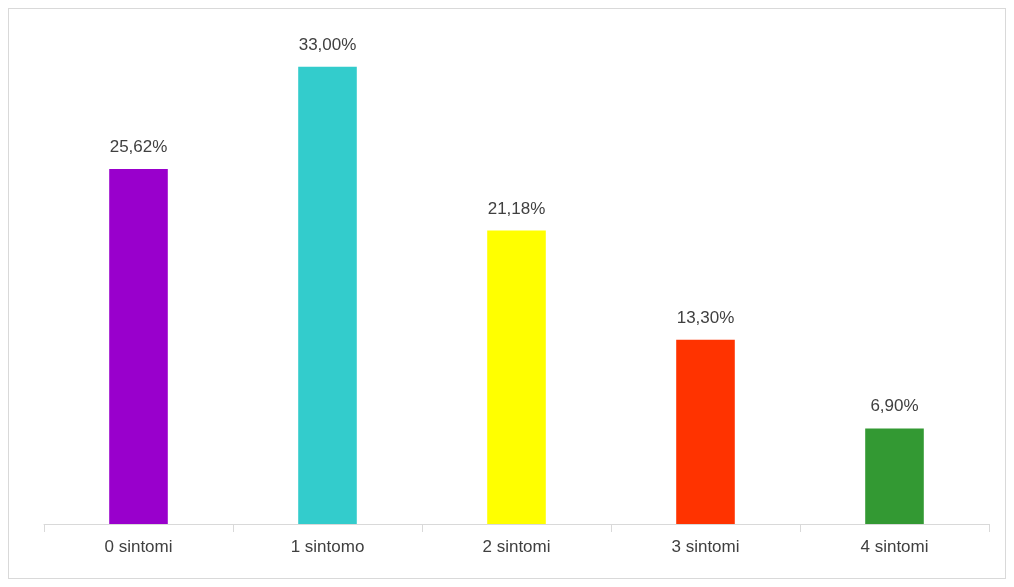 The image size is (1014, 587). What do you see at coordinates (516, 546) in the screenshot?
I see `x-tick-label: 2 sintomi` at bounding box center [516, 546].